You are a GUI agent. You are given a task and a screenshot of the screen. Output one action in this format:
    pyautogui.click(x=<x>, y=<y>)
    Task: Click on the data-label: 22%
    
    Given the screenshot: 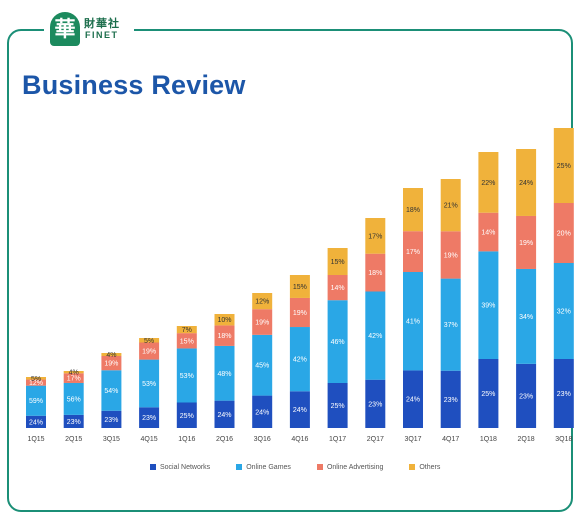 What is the action you would take?
    pyautogui.click(x=488, y=183)
    